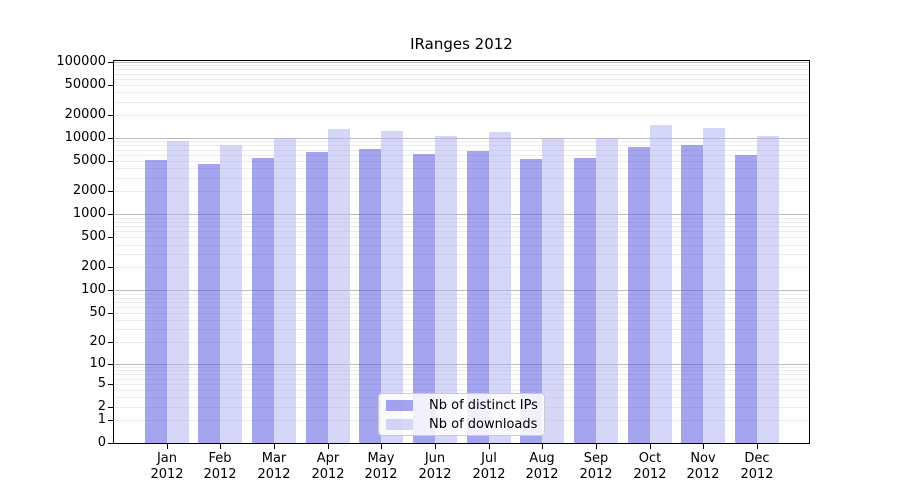  I want to click on x-tick-label: Nov 2012, so click(703, 467).